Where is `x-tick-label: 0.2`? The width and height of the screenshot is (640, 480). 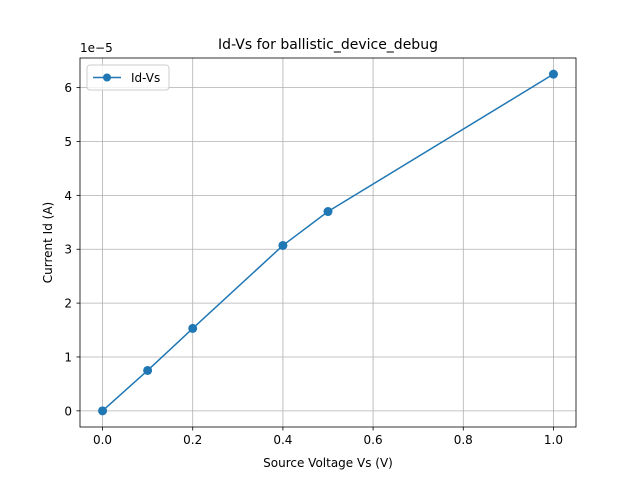 x-tick-label: 0.2 is located at coordinates (192, 440).